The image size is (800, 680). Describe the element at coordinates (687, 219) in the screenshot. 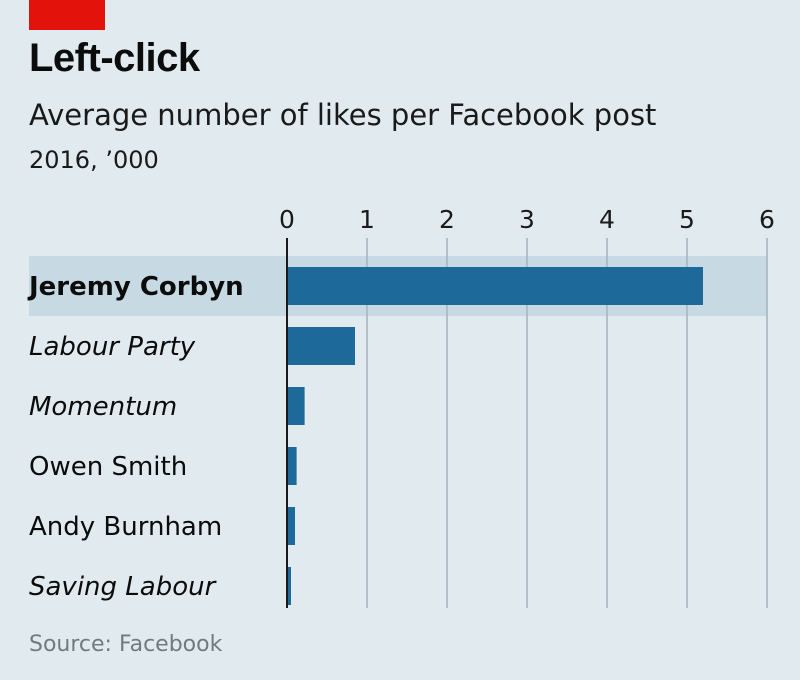

I see `x-tick-label: 5` at that location.